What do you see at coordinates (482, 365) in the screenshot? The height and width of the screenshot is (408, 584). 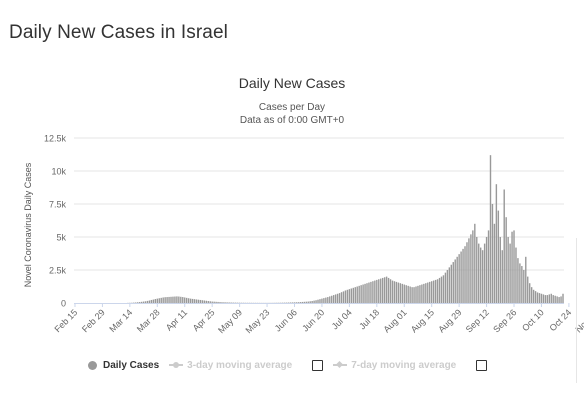 I see `checkbox-7-day-average` at bounding box center [482, 365].